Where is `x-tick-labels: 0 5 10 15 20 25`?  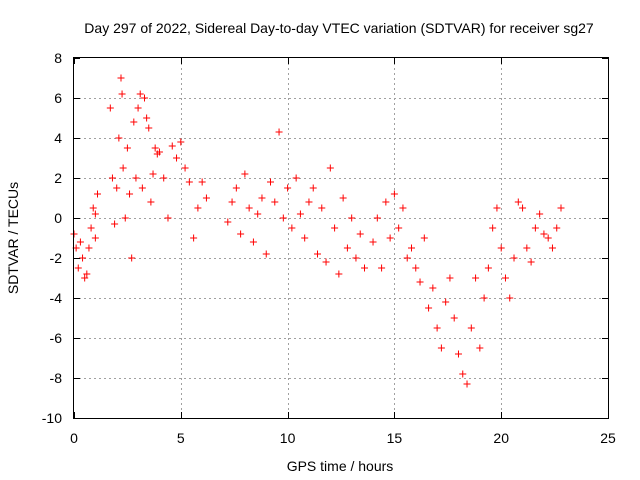
x-tick-labels: 0 5 10 15 20 25 is located at coordinates (343, 438).